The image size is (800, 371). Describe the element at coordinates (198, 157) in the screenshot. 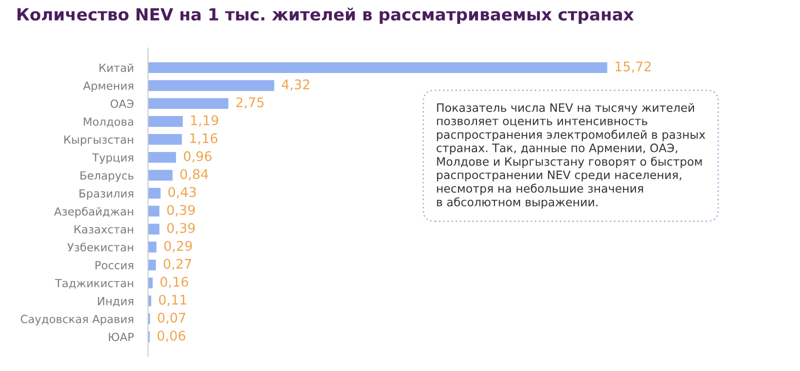

I see `data-label: 0,96` at that location.